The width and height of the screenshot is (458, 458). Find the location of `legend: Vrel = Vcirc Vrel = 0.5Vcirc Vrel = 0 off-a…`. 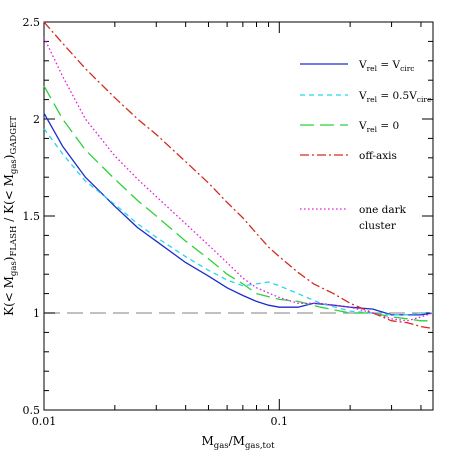

legend: Vrel = Vcirc Vrel = 0.5Vcirc Vrel = 0 off-a… is located at coordinates (365, 145).